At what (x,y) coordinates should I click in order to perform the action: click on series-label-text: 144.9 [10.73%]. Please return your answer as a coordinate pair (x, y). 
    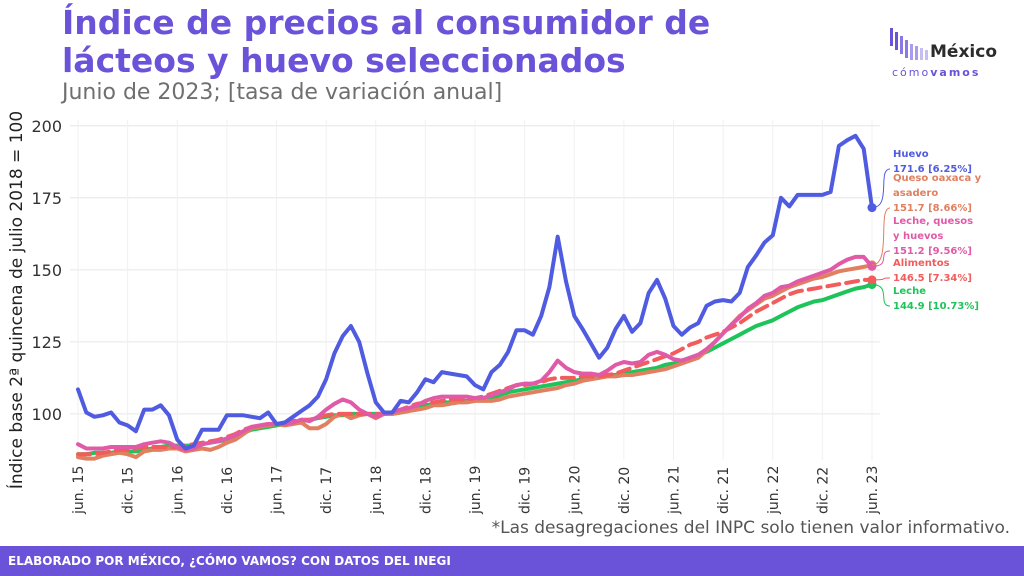
    Looking at the image, I should click on (936, 306).